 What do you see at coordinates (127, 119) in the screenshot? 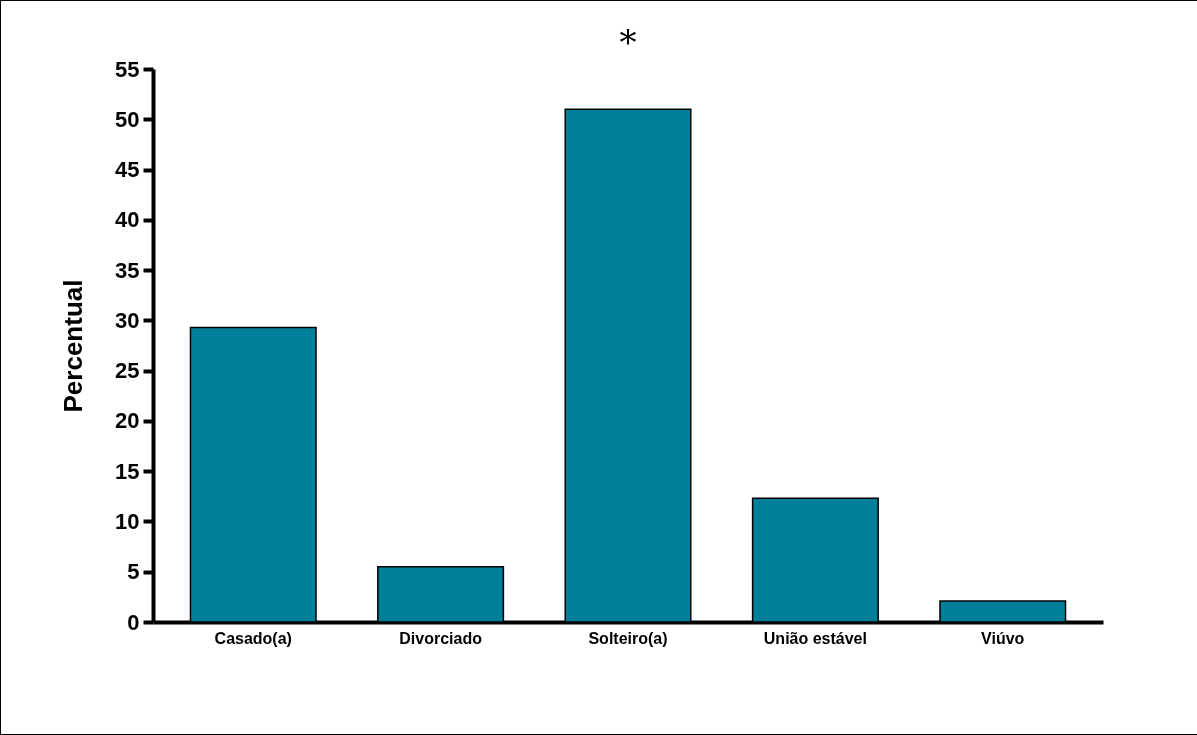
I see `y-tick-label: 50` at bounding box center [127, 119].